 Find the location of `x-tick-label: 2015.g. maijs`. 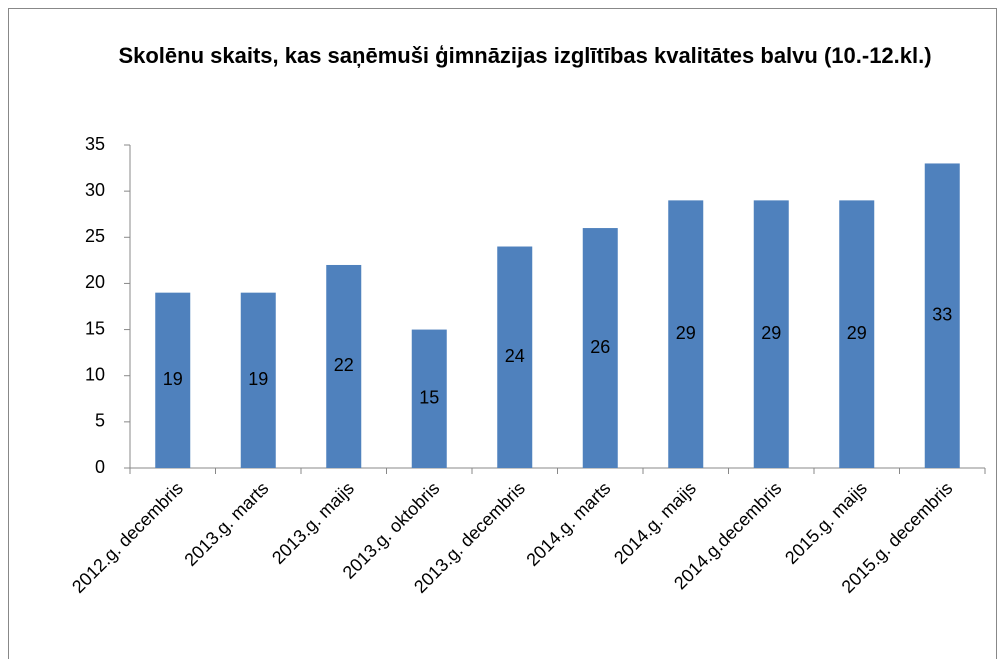

x-tick-label: 2015.g. maijs is located at coordinates (826, 523).